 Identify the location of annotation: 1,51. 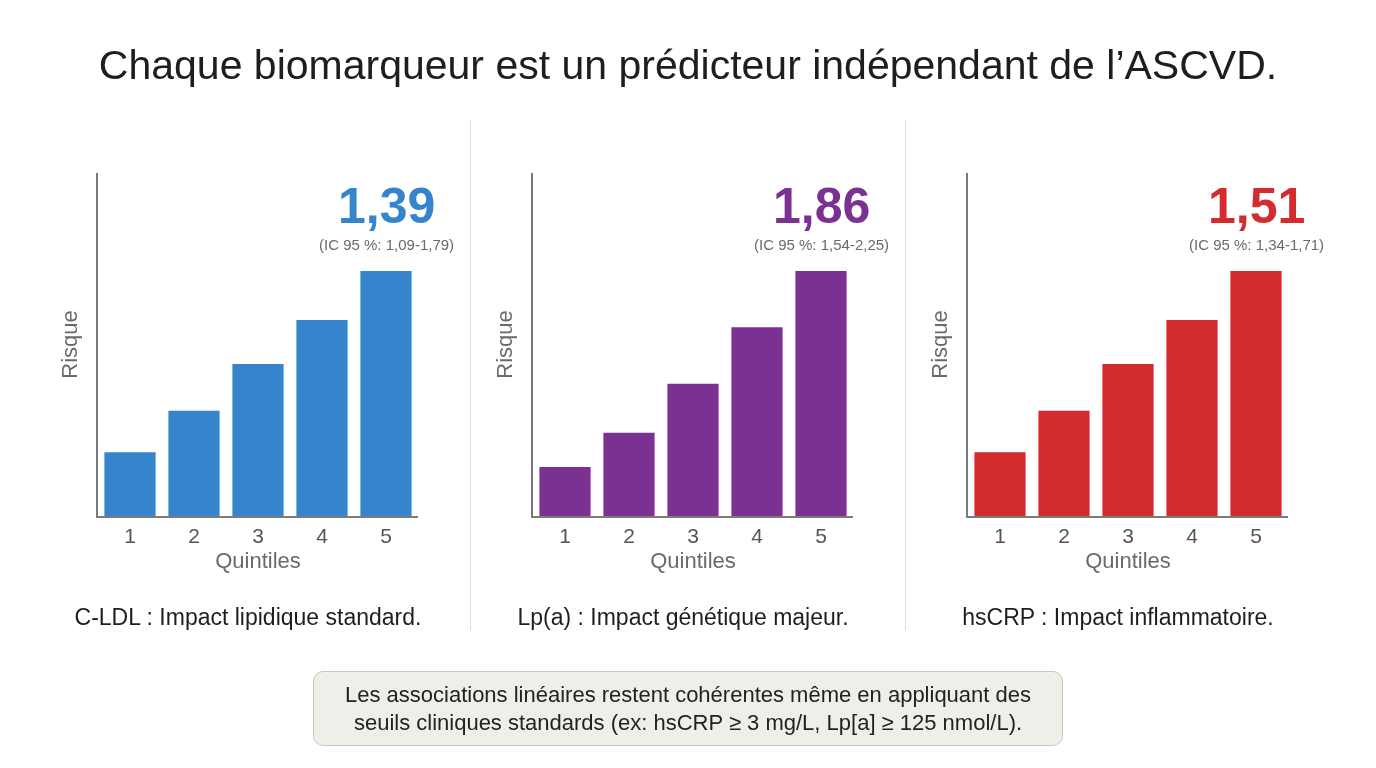
(1257, 206).